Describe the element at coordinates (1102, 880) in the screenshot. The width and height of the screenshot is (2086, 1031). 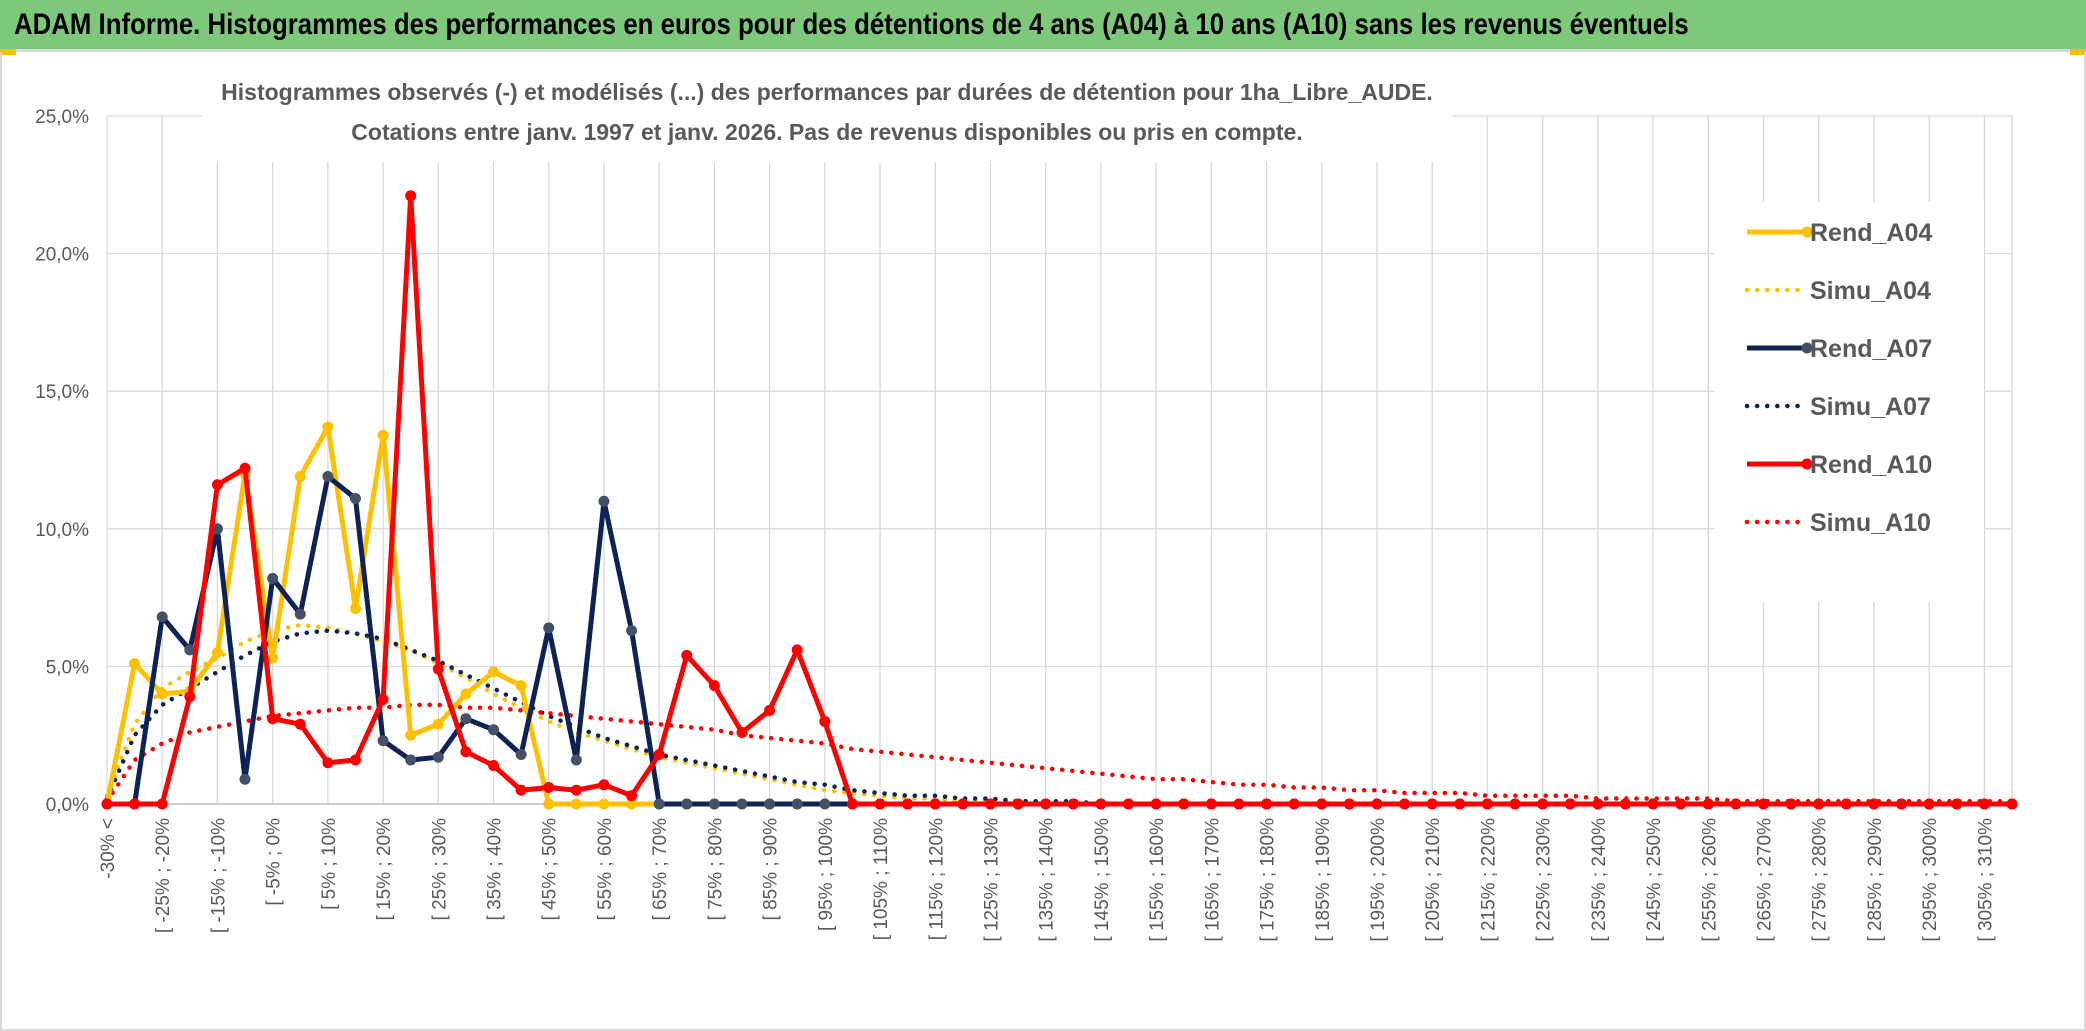
I see `x-tick-label: [ 145% ; 150%` at that location.